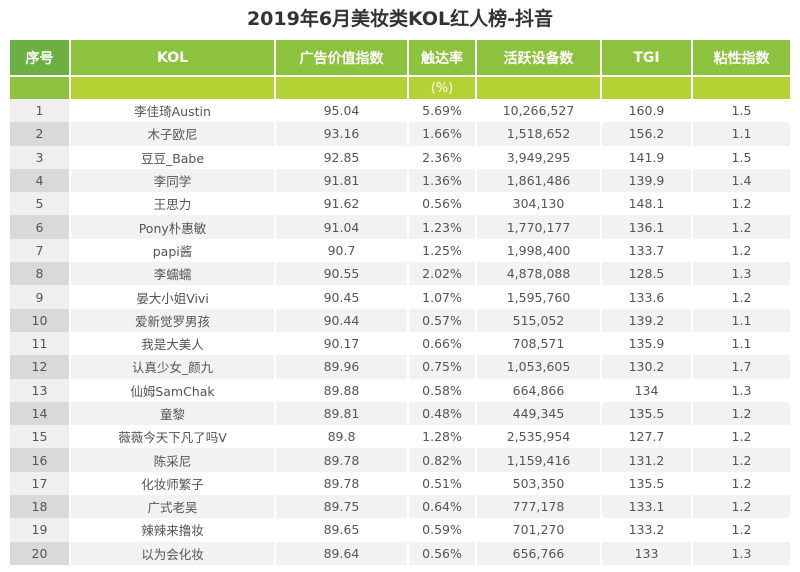 The height and width of the screenshot is (572, 800). What do you see at coordinates (647, 530) in the screenshot?
I see `cell-tgi: 133.2` at bounding box center [647, 530].